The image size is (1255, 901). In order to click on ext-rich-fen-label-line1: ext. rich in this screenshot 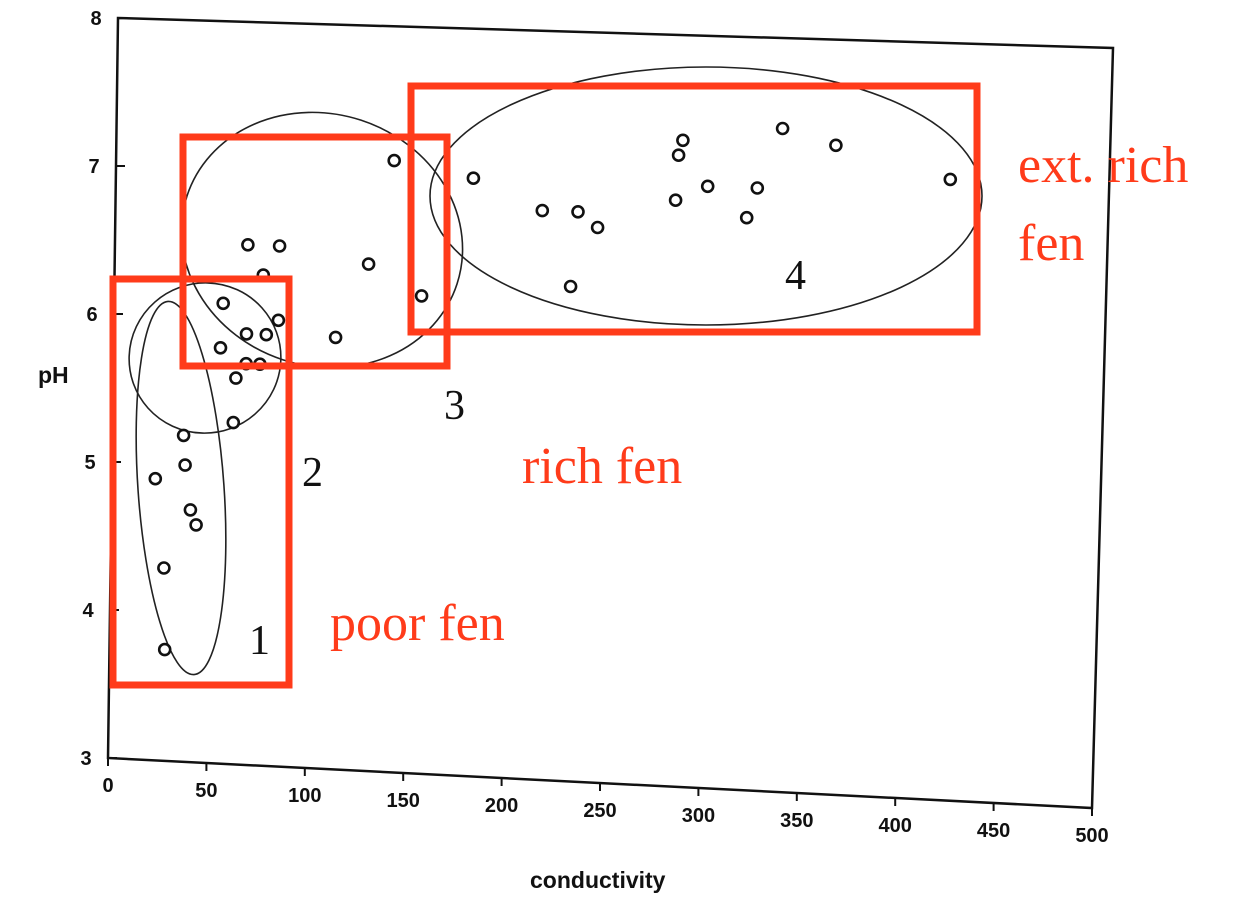, I will do `click(1103, 165)`.